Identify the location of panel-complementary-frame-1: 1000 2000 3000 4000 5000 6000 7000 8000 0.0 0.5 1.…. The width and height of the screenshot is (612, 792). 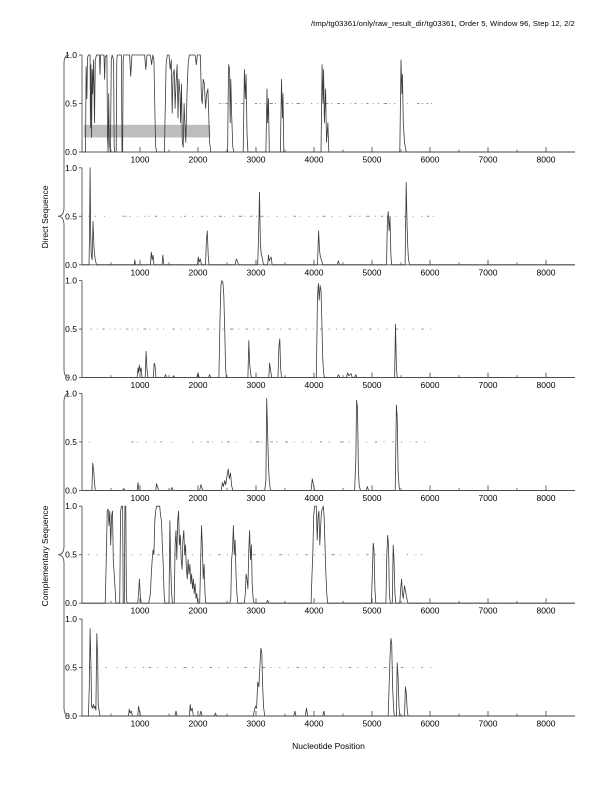
(320, 445).